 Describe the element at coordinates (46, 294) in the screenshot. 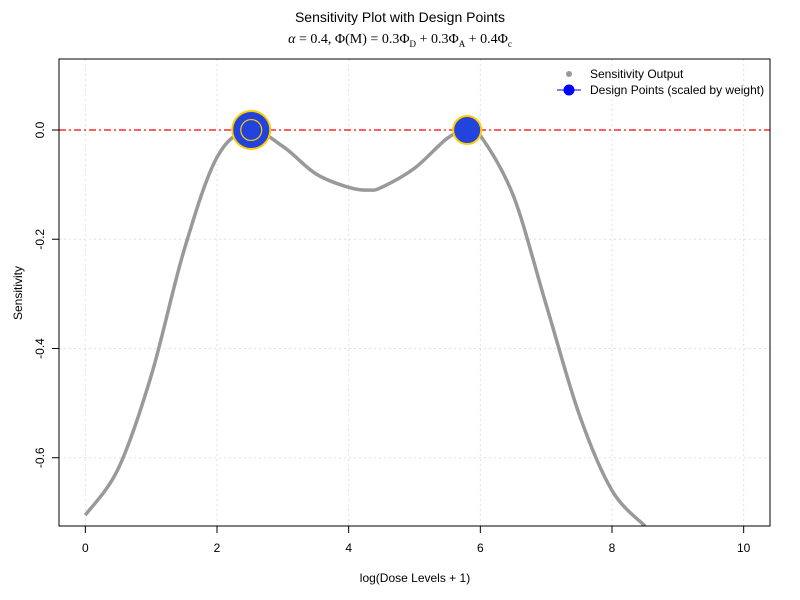

I see `y-axis-ticks: 0.0 -0.2 -0.4 -0.6` at that location.